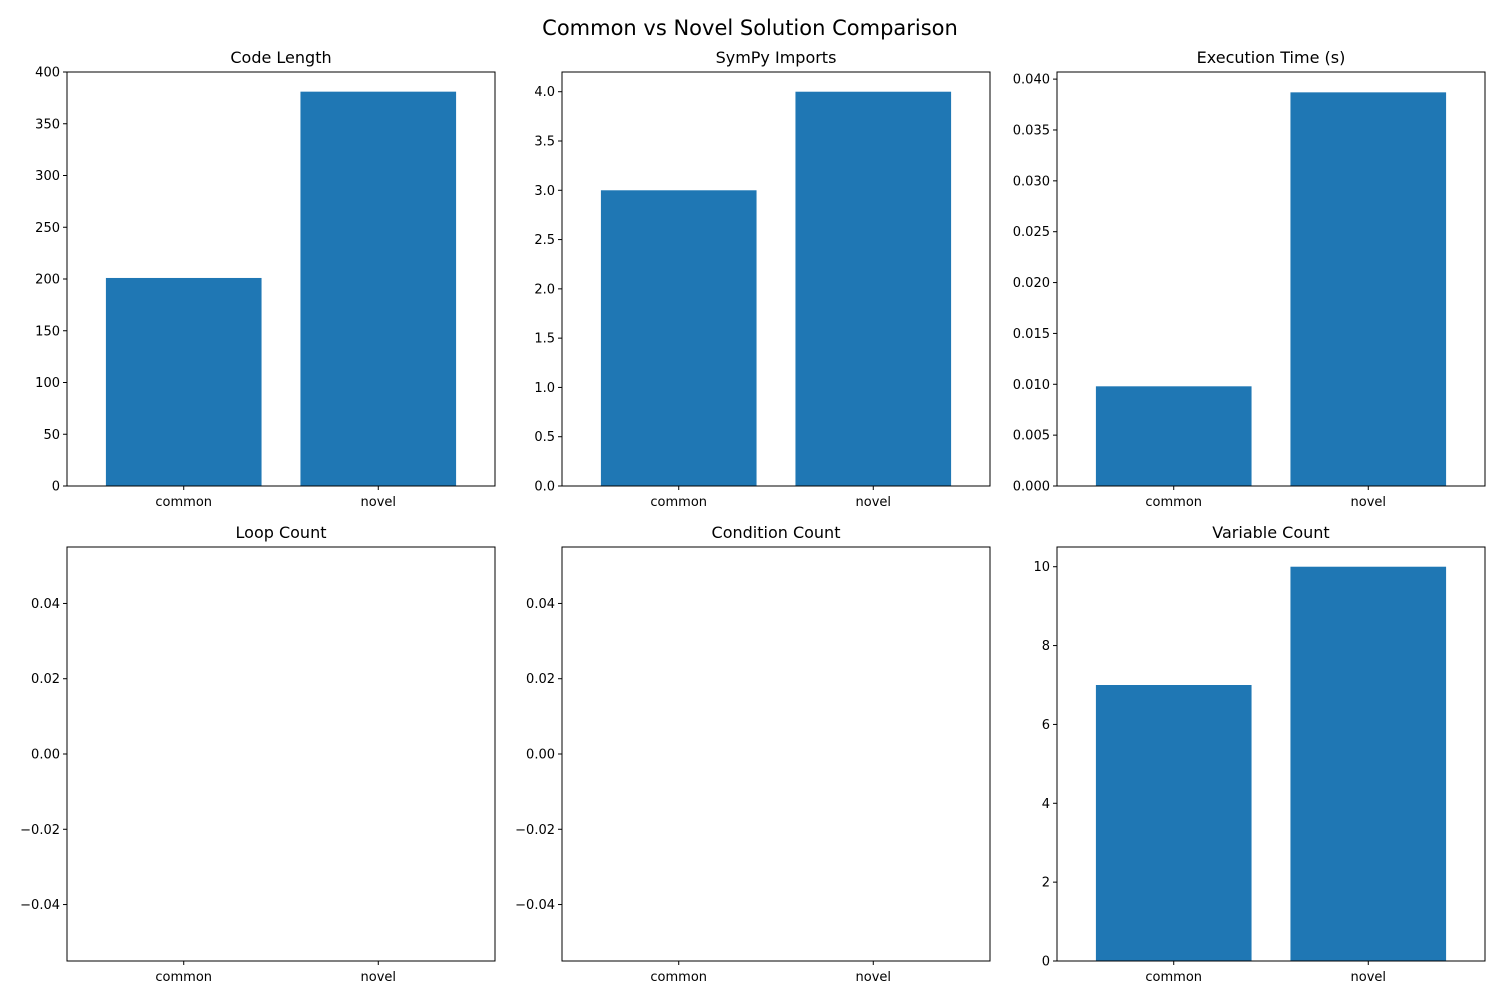  I want to click on y-tick-label: 4.0, so click(544, 92).